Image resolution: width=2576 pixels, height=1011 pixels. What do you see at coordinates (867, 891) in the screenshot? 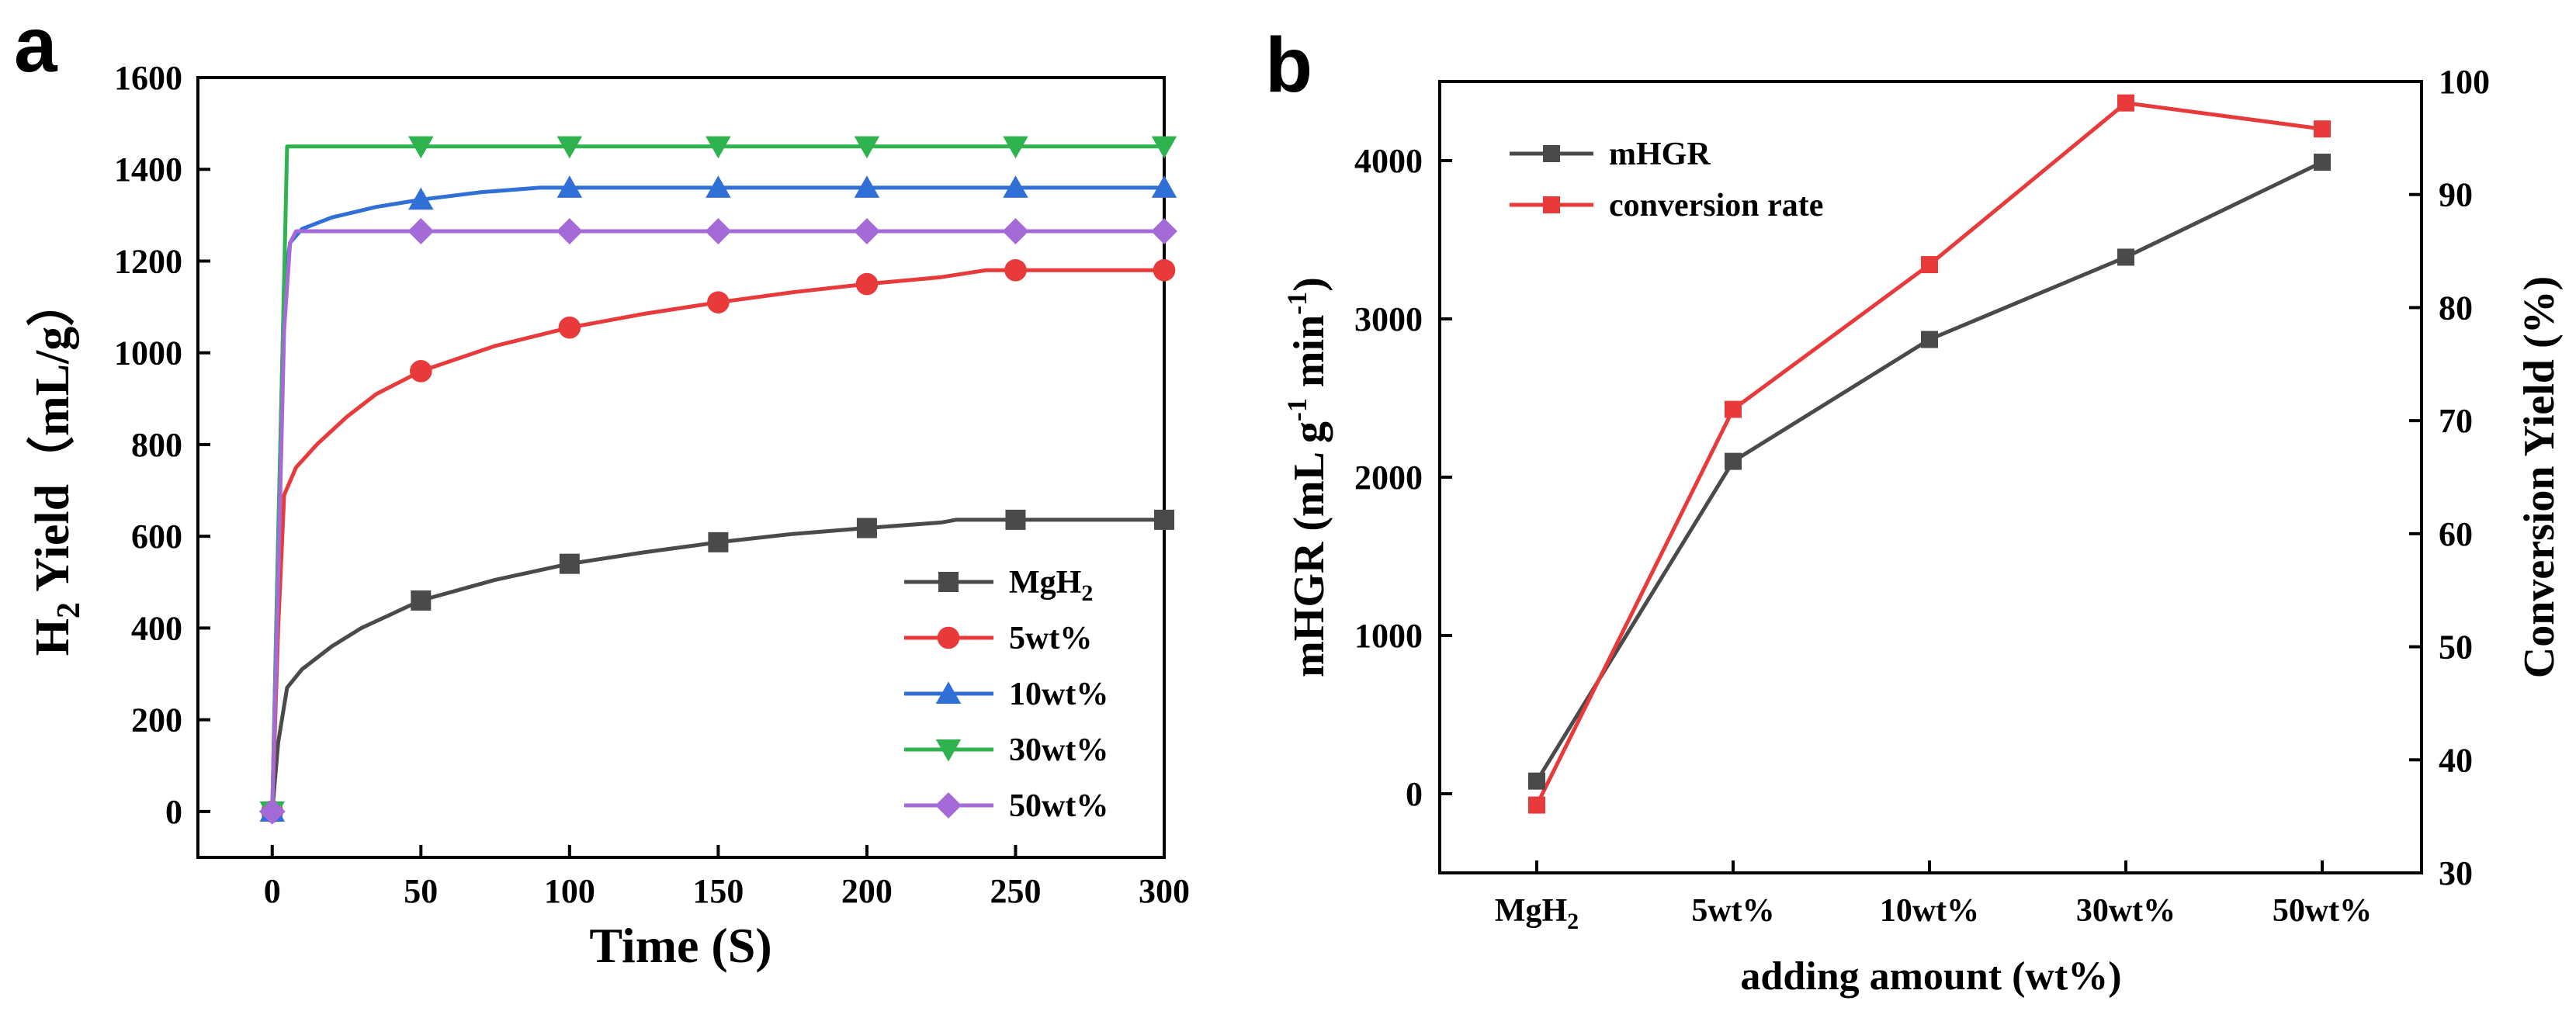
I see `x-tick-label-4: 200` at bounding box center [867, 891].